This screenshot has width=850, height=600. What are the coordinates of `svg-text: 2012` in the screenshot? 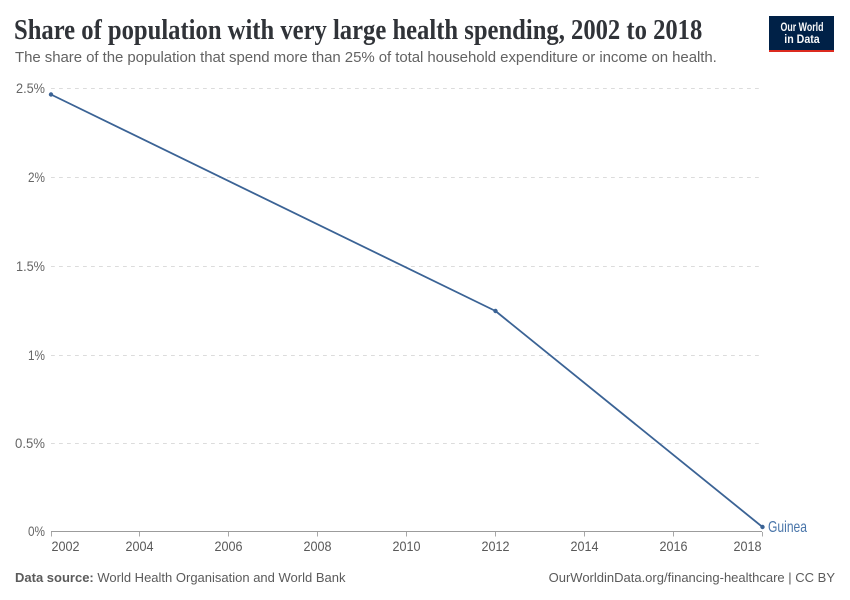 It's located at (496, 546).